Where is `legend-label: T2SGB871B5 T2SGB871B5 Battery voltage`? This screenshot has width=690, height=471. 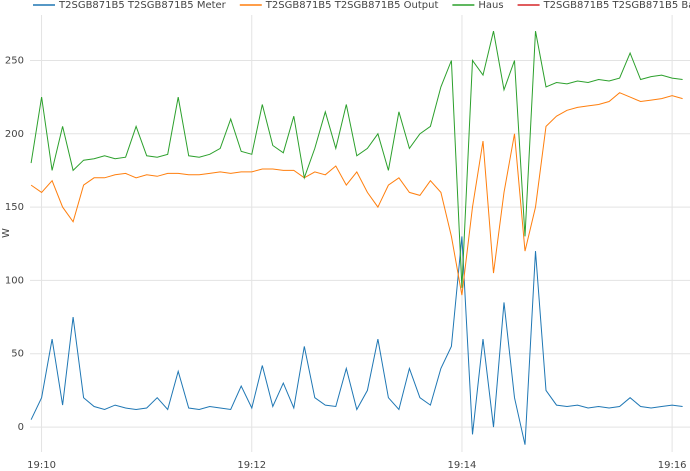 legend-label: T2SGB871B5 T2SGB871B5 Battery voltage is located at coordinates (616, 5).